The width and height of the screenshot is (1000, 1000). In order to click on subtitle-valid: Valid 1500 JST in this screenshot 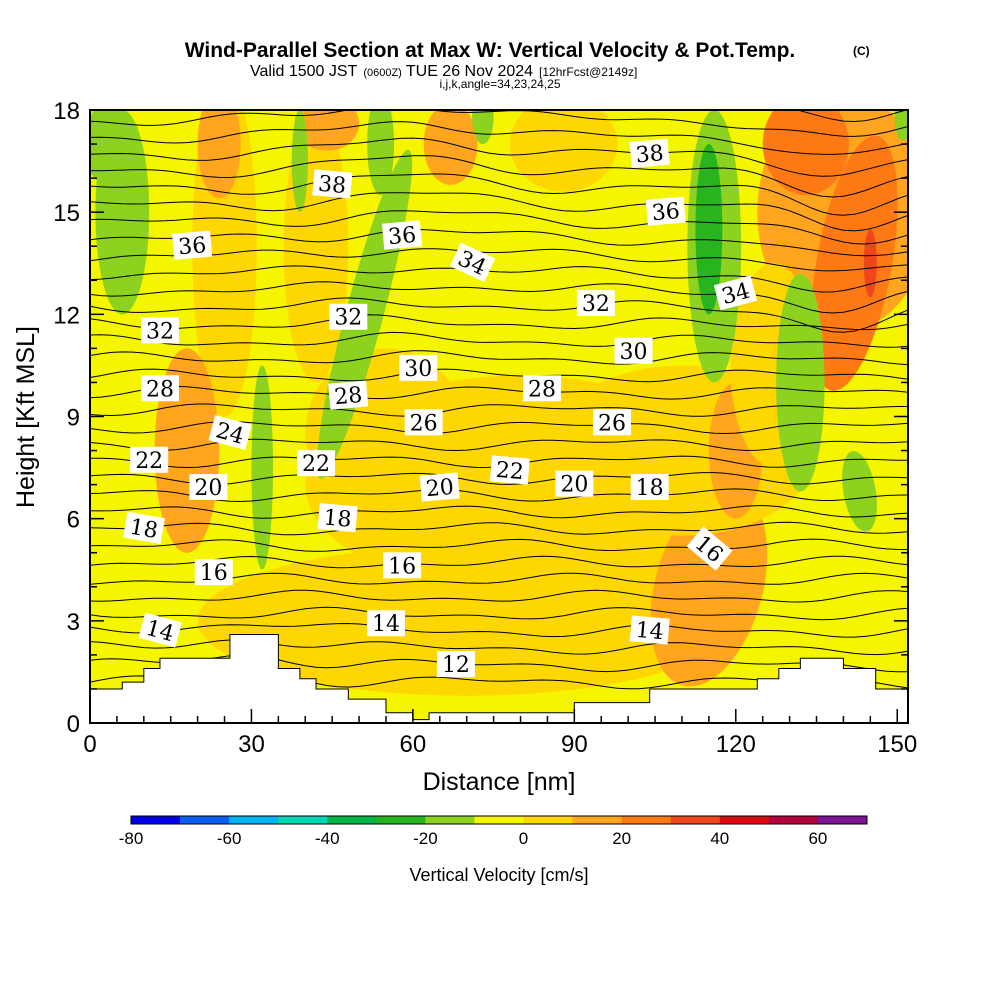, I will do `click(304, 71)`.